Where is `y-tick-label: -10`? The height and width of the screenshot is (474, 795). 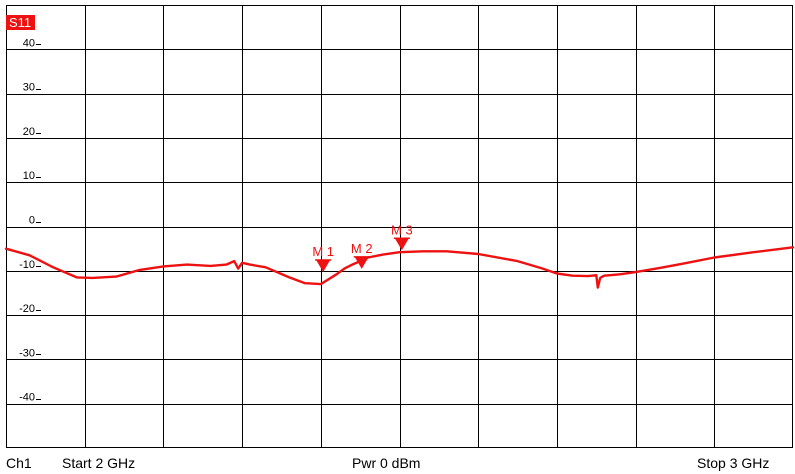 y-tick-label: -10 is located at coordinates (27, 265).